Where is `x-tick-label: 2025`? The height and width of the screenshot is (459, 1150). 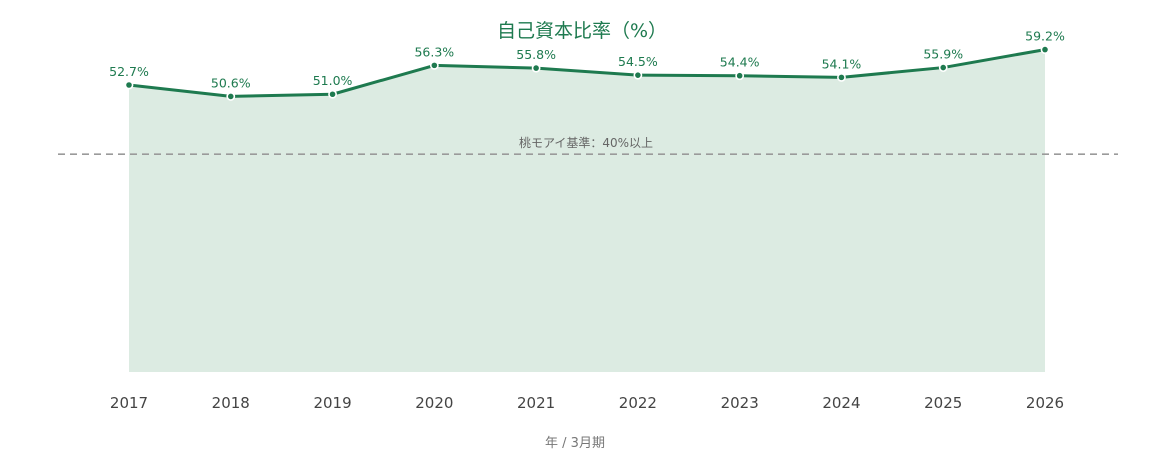
x-tick-label: 2025 is located at coordinates (943, 403).